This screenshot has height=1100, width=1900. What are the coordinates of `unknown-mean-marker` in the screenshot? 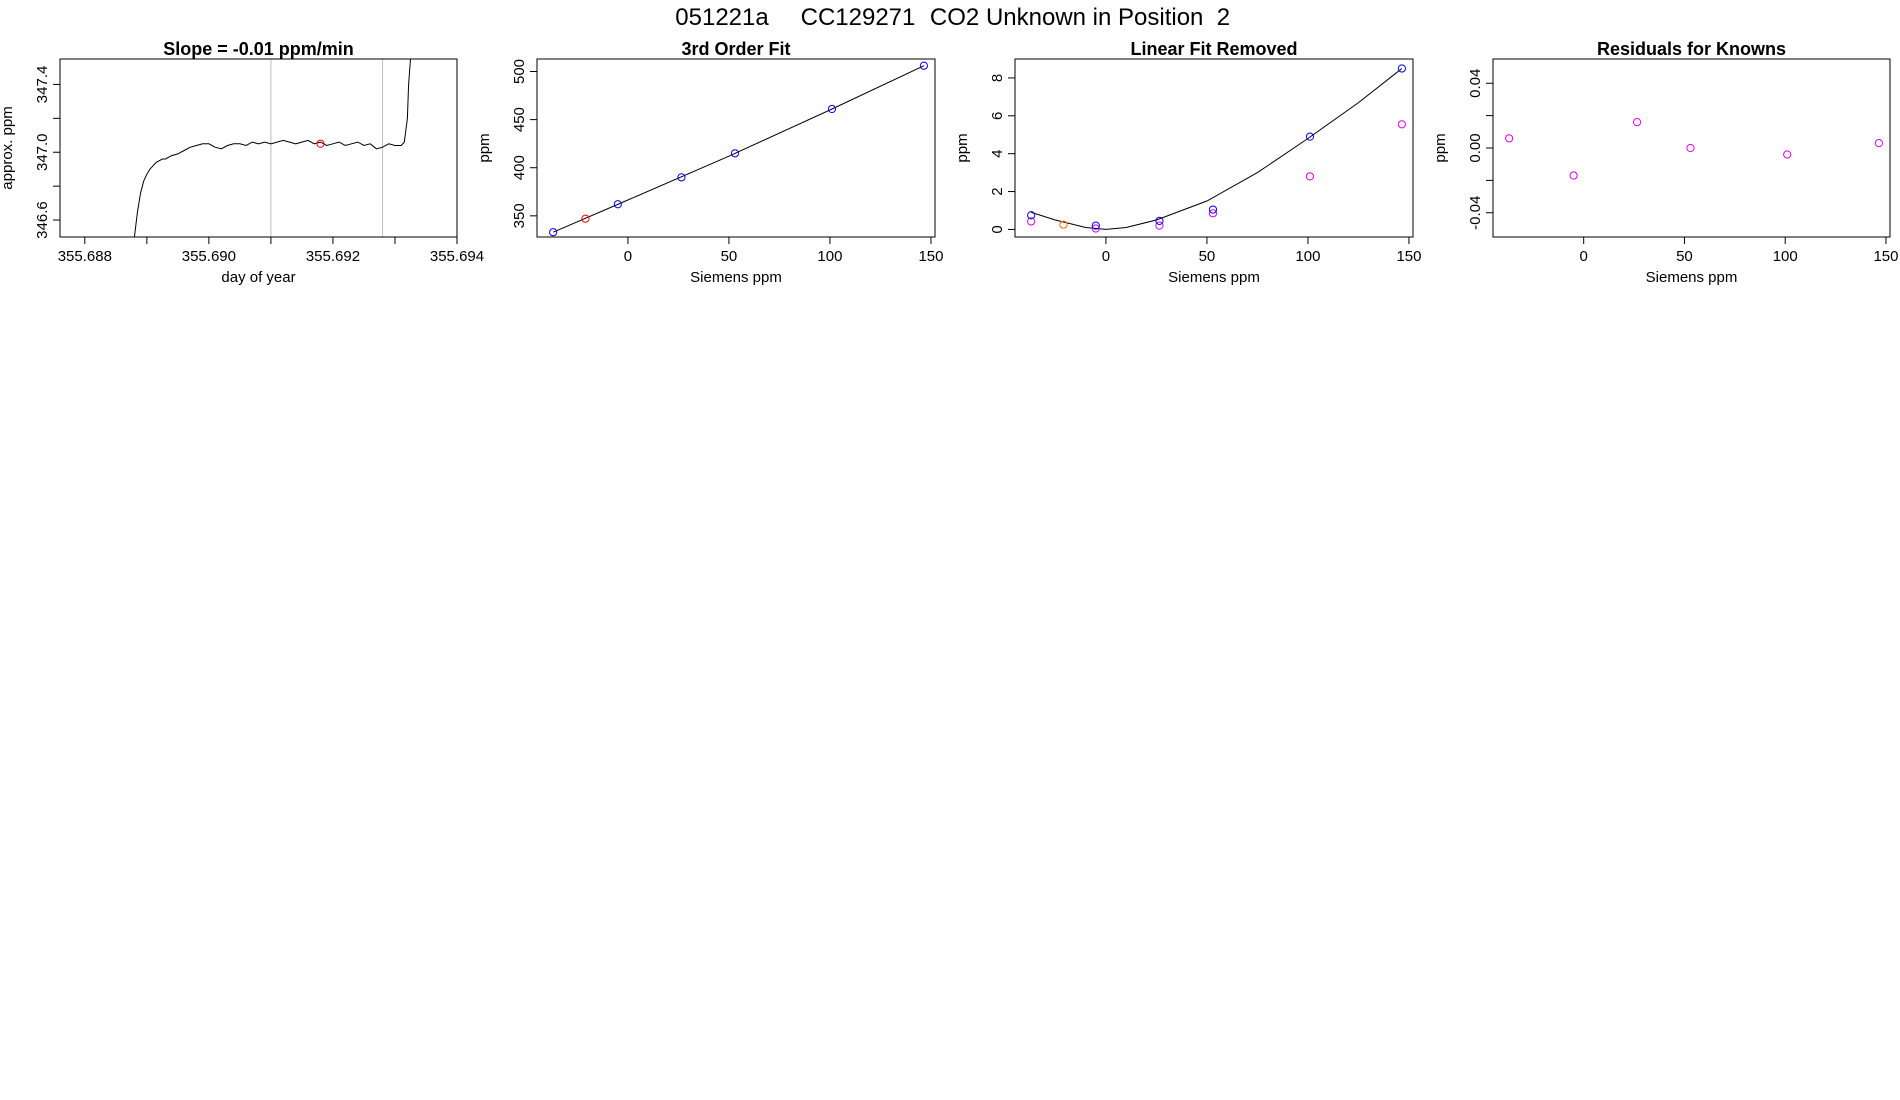 It's located at (320, 143).